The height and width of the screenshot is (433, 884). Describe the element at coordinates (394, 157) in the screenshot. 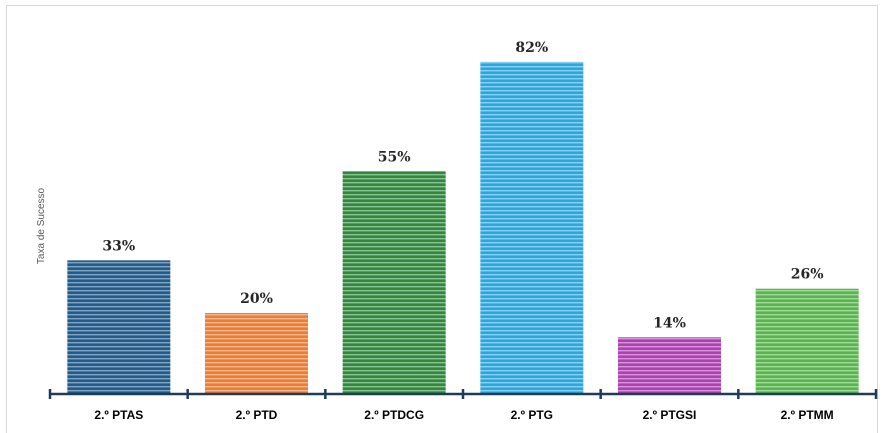

I see `data-label: 55%` at that location.